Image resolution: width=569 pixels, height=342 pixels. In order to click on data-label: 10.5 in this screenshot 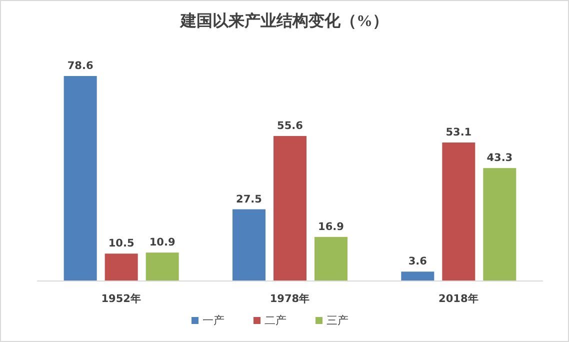, I will do `click(121, 244)`.